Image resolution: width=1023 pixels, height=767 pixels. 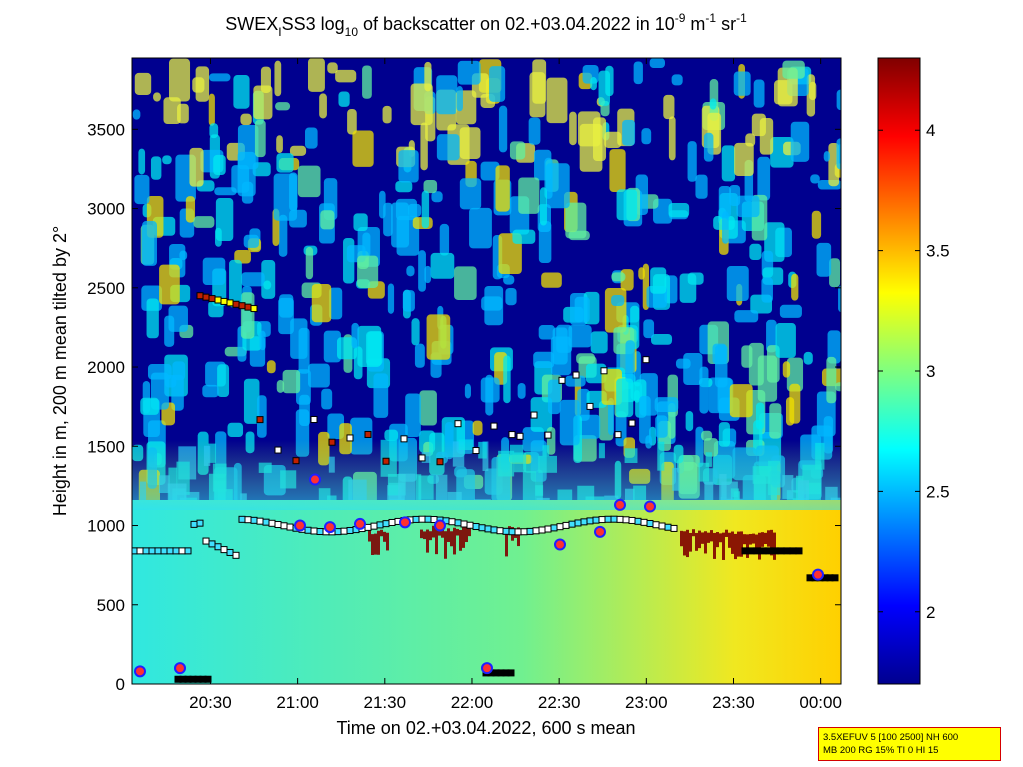 What do you see at coordinates (559, 702) in the screenshot?
I see `x-tick-label: 22:30` at bounding box center [559, 702].